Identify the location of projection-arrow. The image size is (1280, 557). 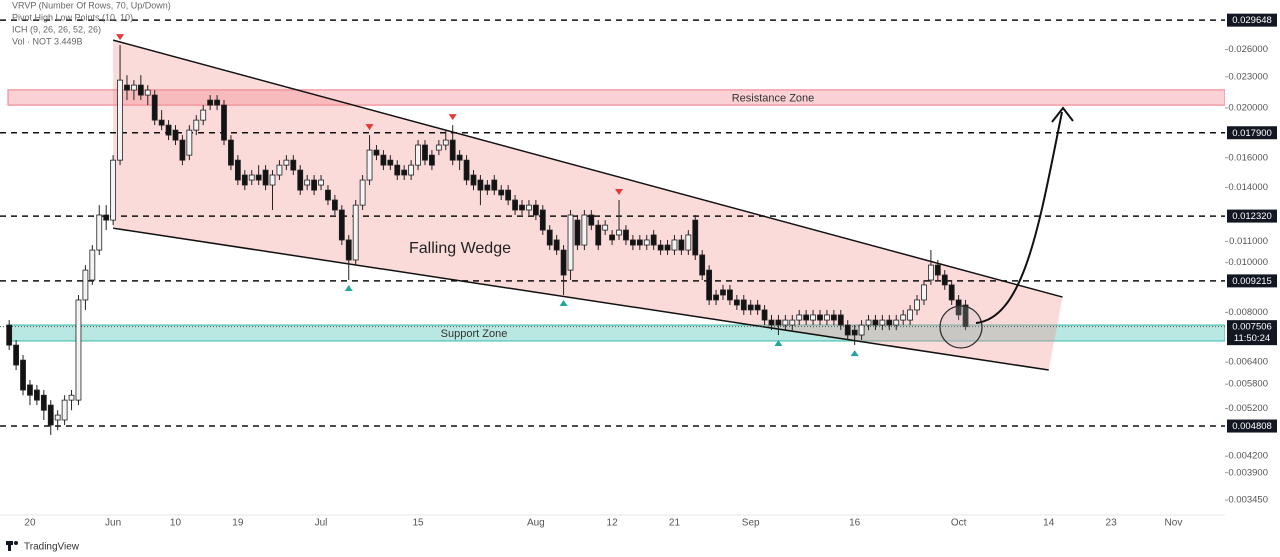
(1019, 217).